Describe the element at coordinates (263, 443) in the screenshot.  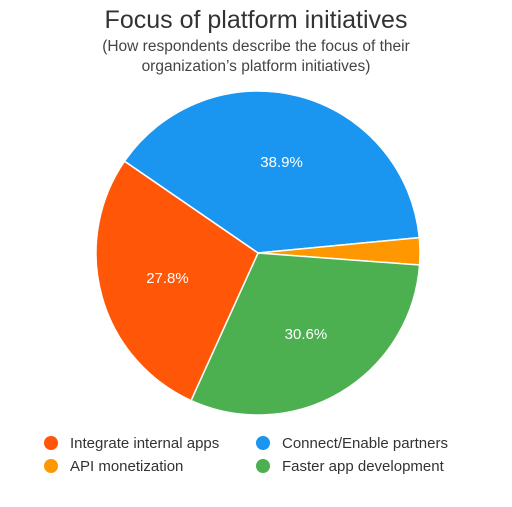
I see `legend-swatch-connect-enable-partners` at that location.